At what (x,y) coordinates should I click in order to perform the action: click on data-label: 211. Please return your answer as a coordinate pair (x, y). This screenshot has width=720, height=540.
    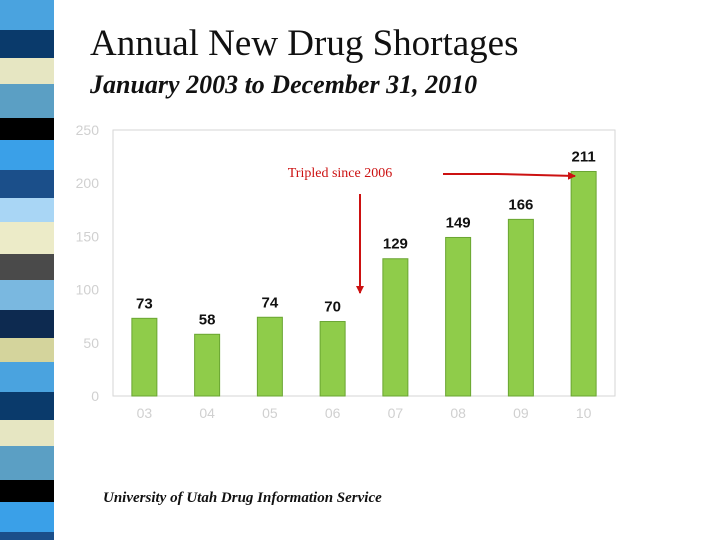
    Looking at the image, I should click on (584, 156).